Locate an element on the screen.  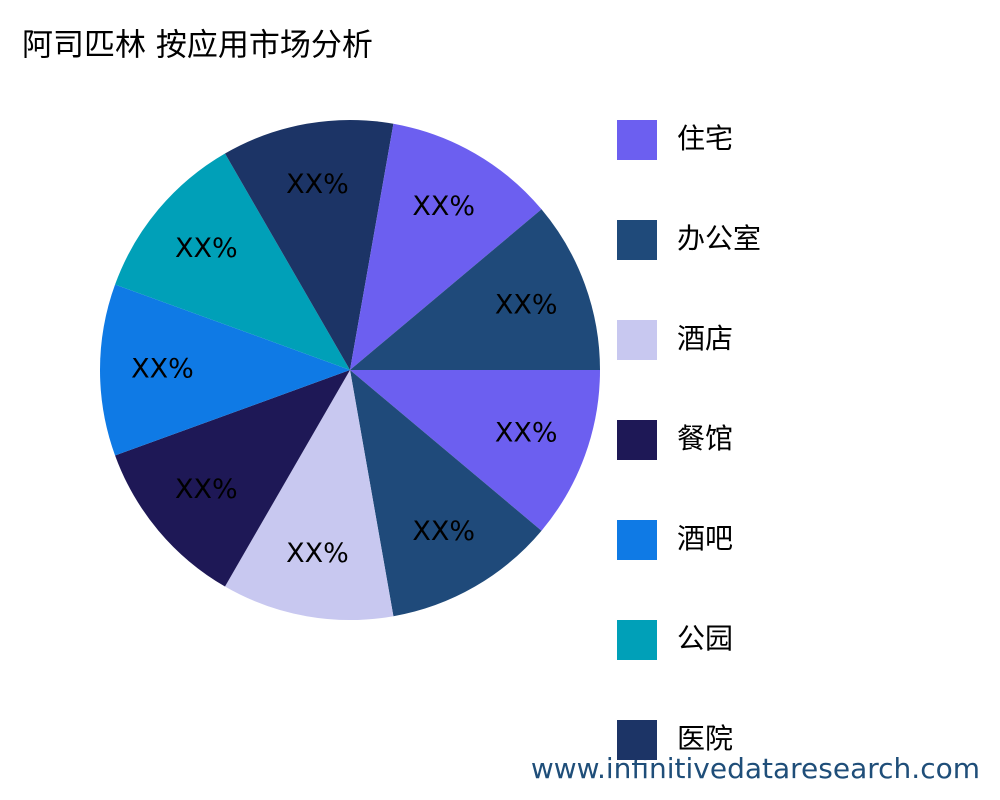
legend-label: 住宅 is located at coordinates (705, 138).